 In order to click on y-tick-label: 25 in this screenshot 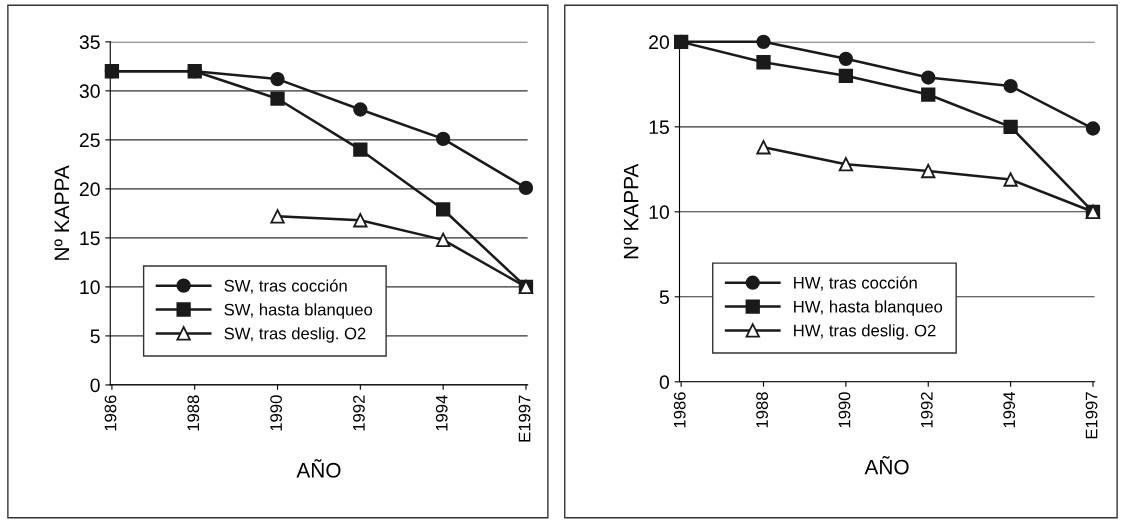, I will do `click(89, 140)`.